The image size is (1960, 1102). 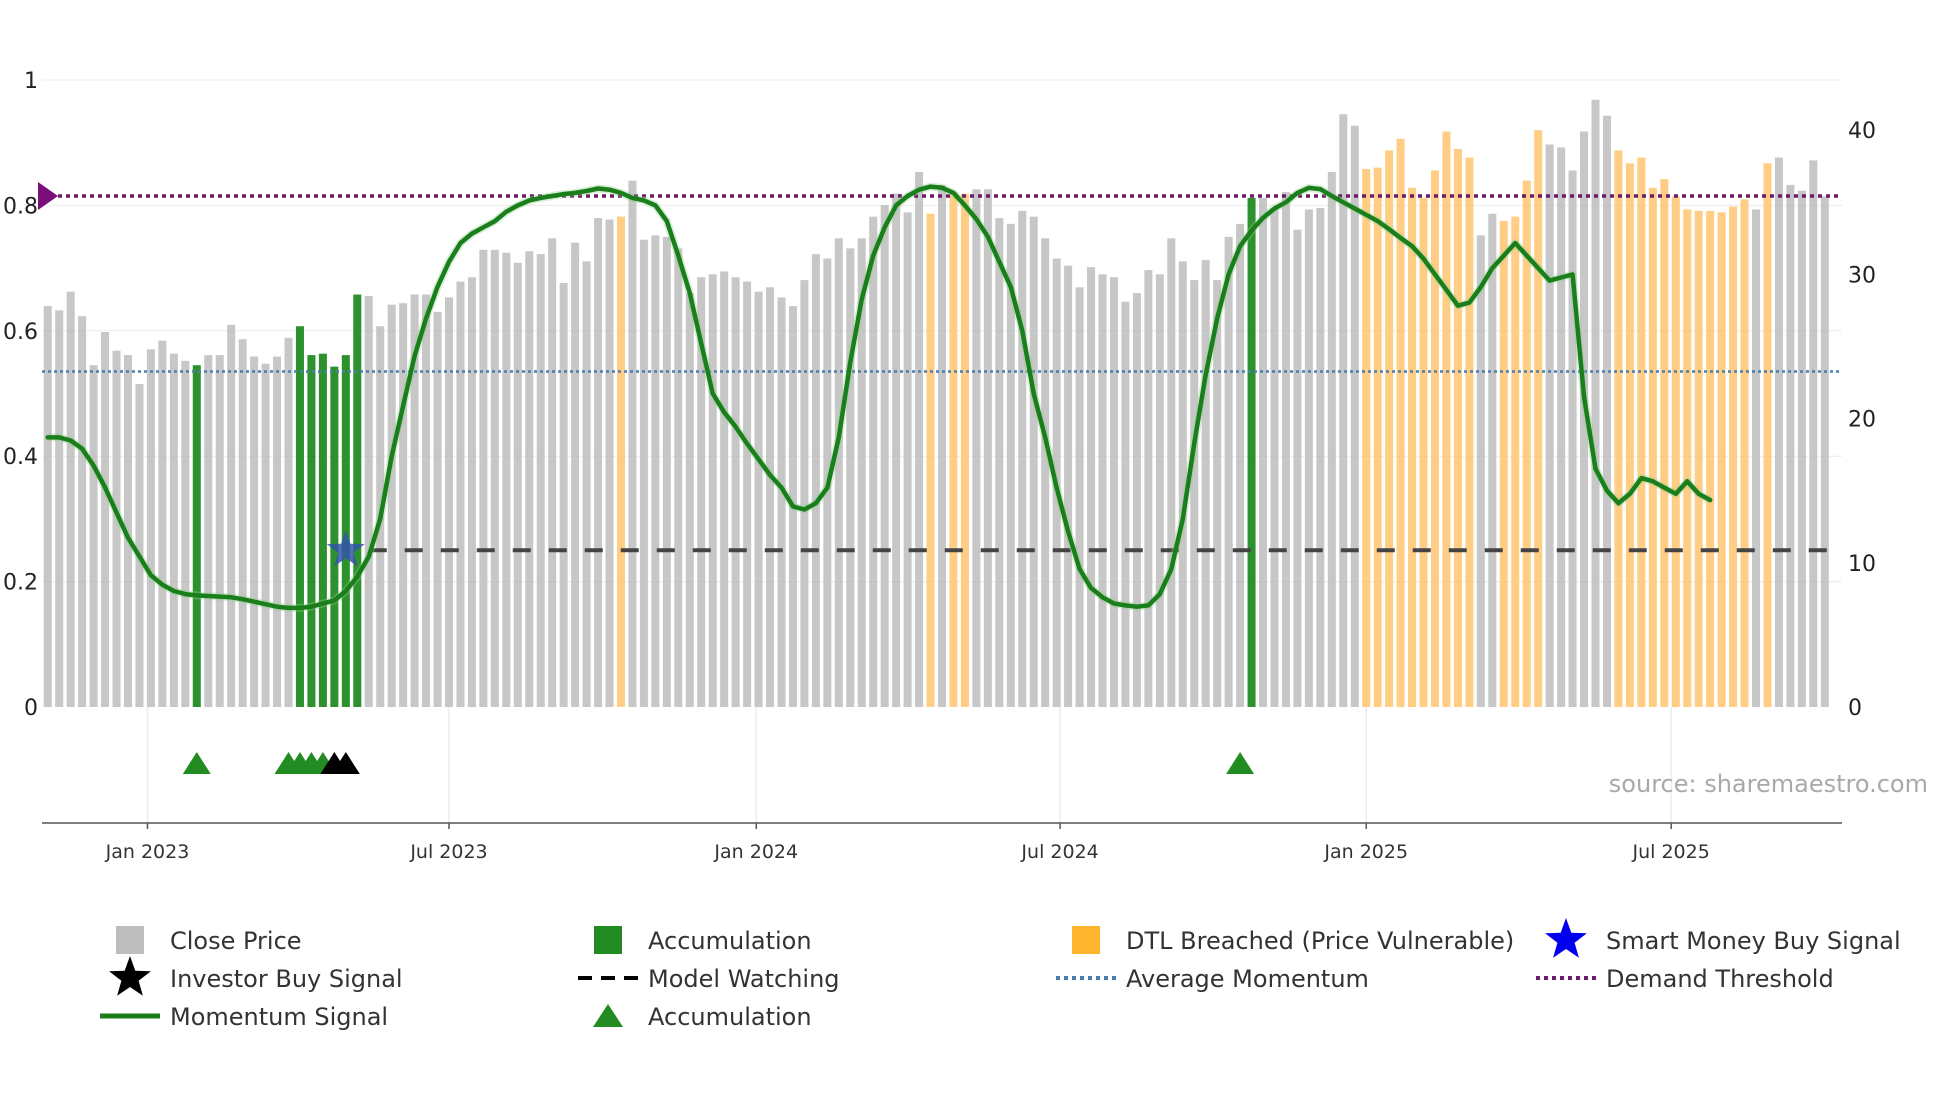 I want to click on x-tick-label: Jul 2025, so click(x=1671, y=852).